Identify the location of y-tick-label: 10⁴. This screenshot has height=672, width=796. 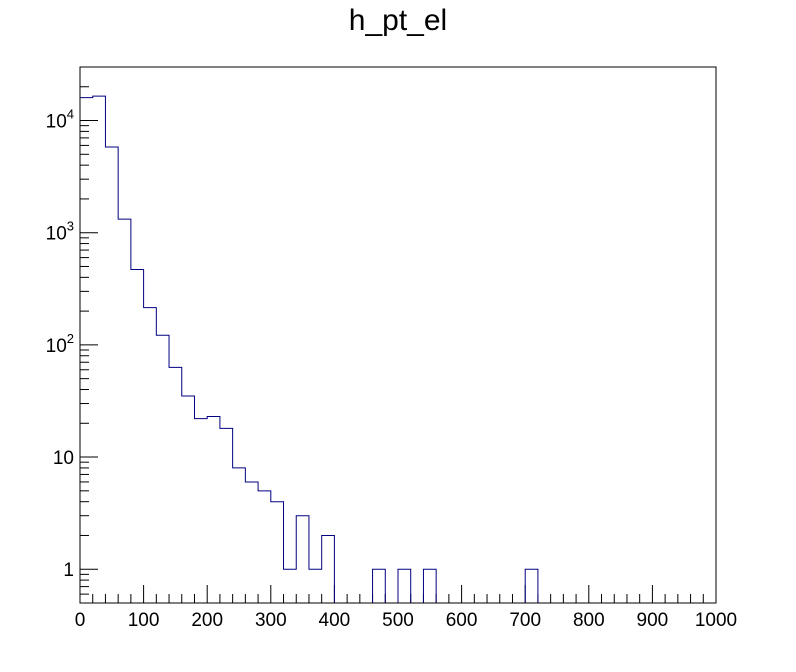
(60, 120).